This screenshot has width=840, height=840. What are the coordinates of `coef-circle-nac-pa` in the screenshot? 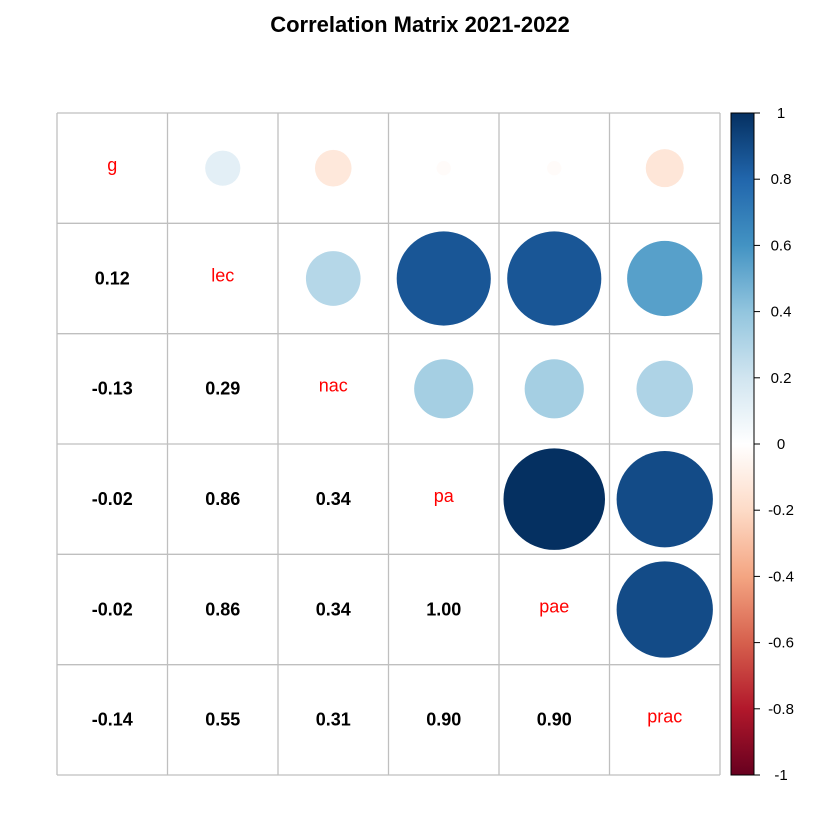 It's located at (444, 389).